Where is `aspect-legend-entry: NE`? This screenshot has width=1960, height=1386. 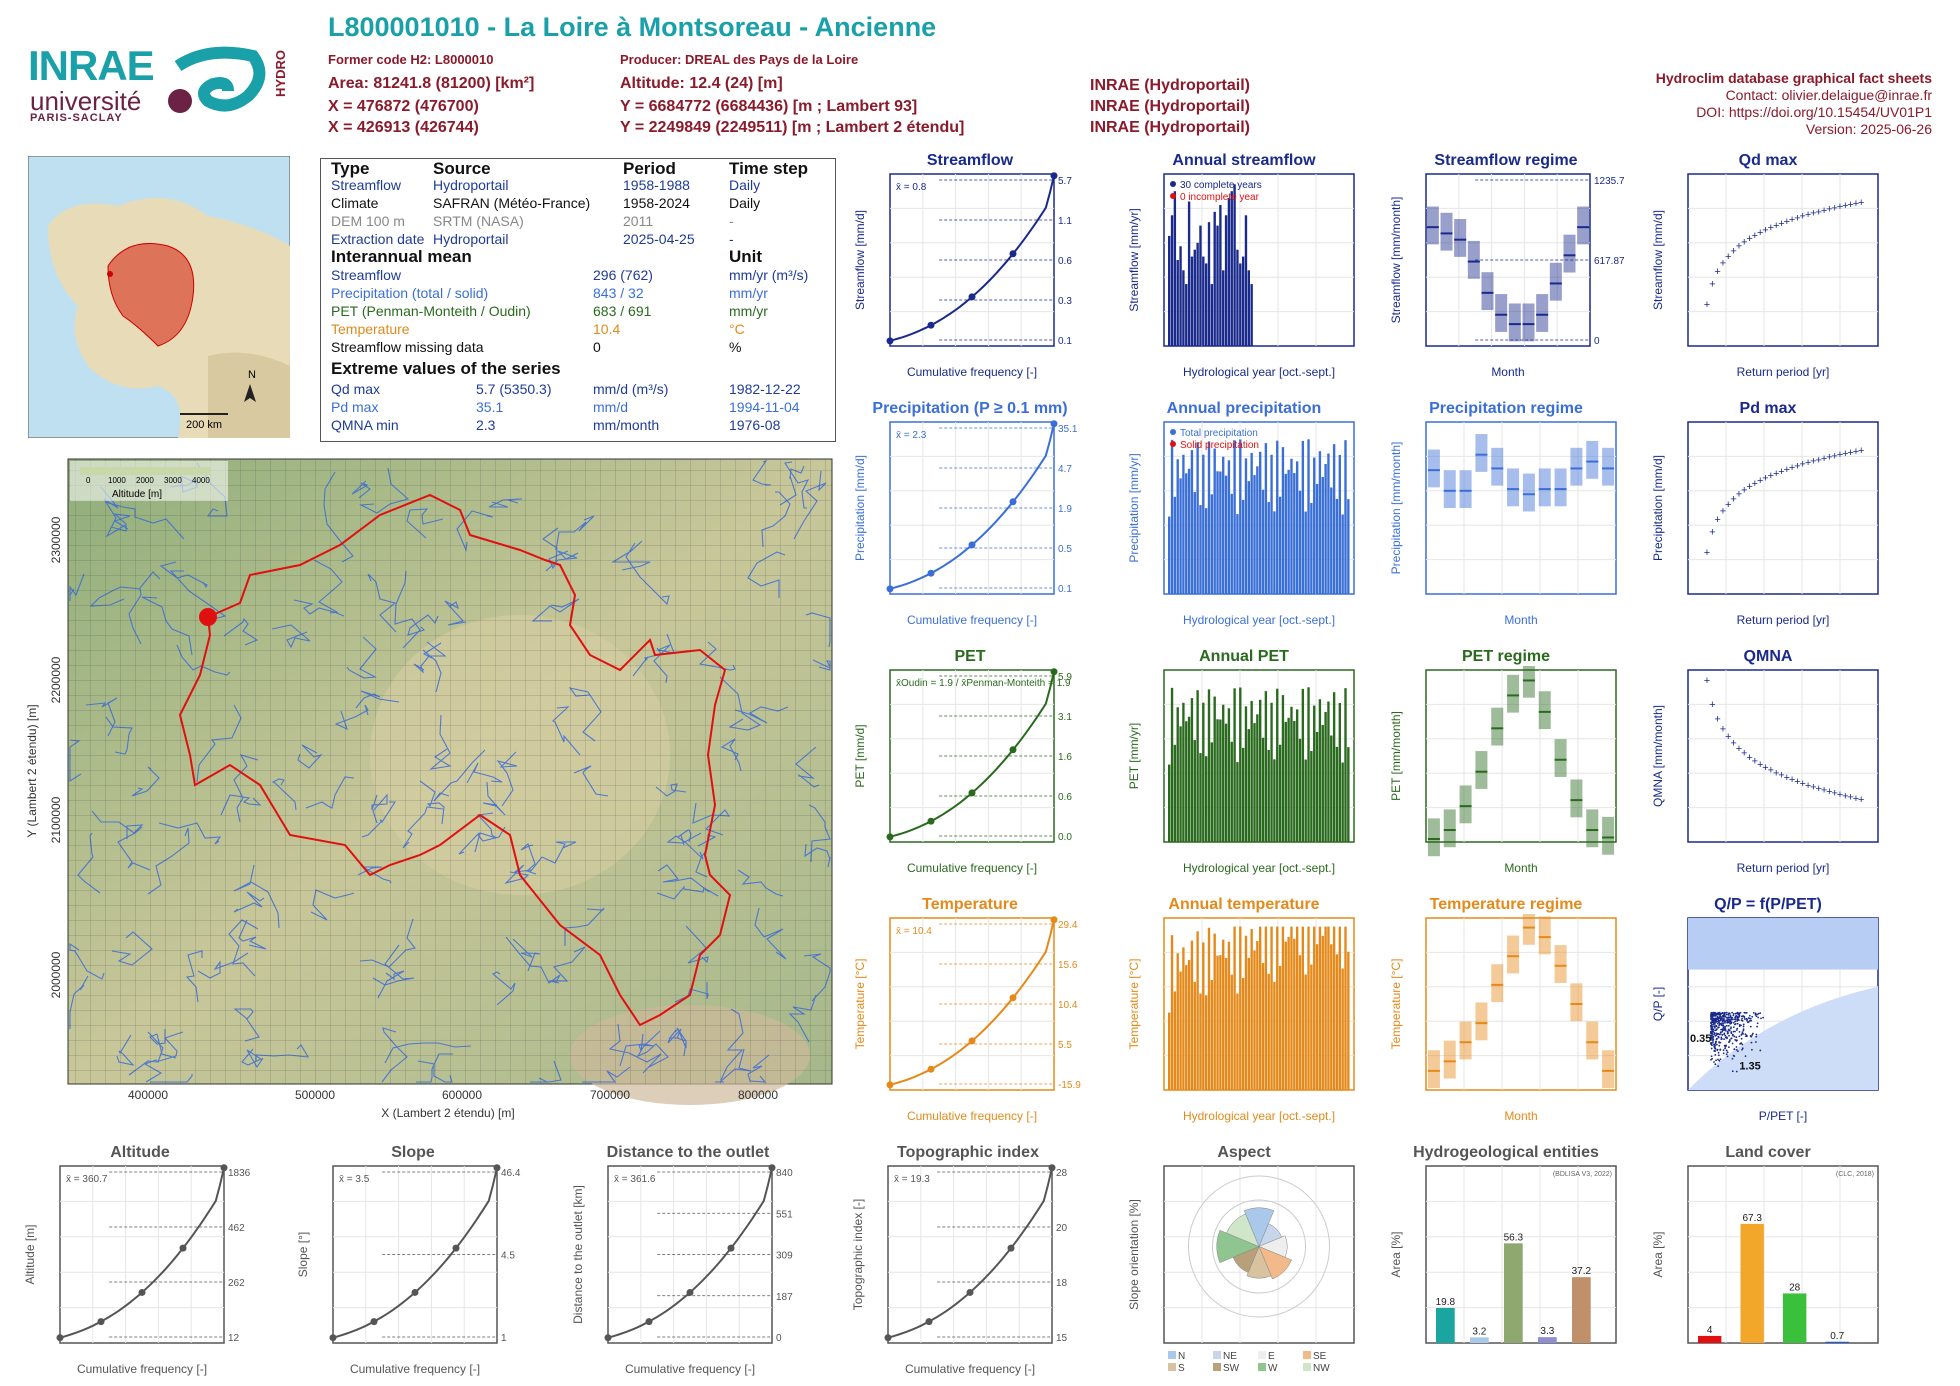 aspect-legend-entry: NE is located at coordinates (1230, 1356).